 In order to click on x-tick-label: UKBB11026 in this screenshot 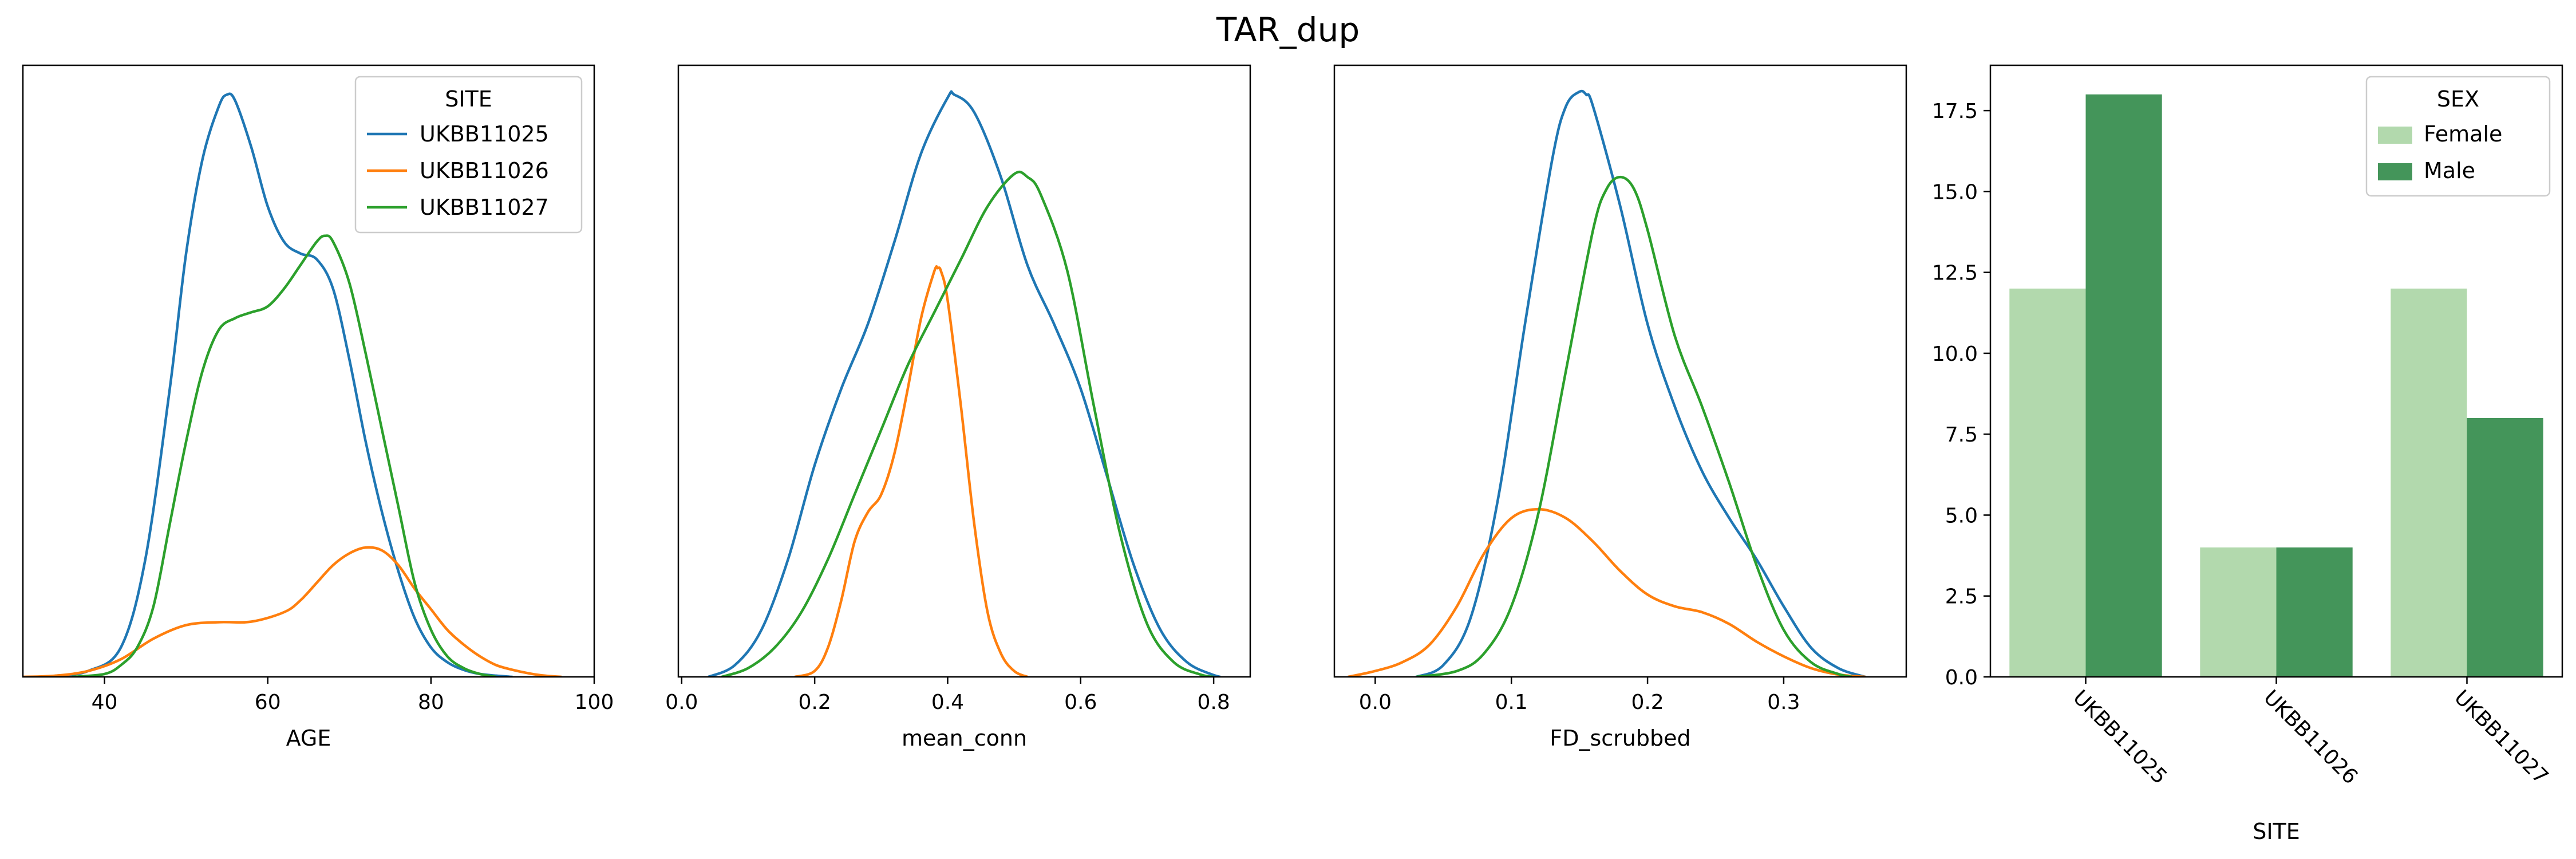, I will do `click(2310, 737)`.